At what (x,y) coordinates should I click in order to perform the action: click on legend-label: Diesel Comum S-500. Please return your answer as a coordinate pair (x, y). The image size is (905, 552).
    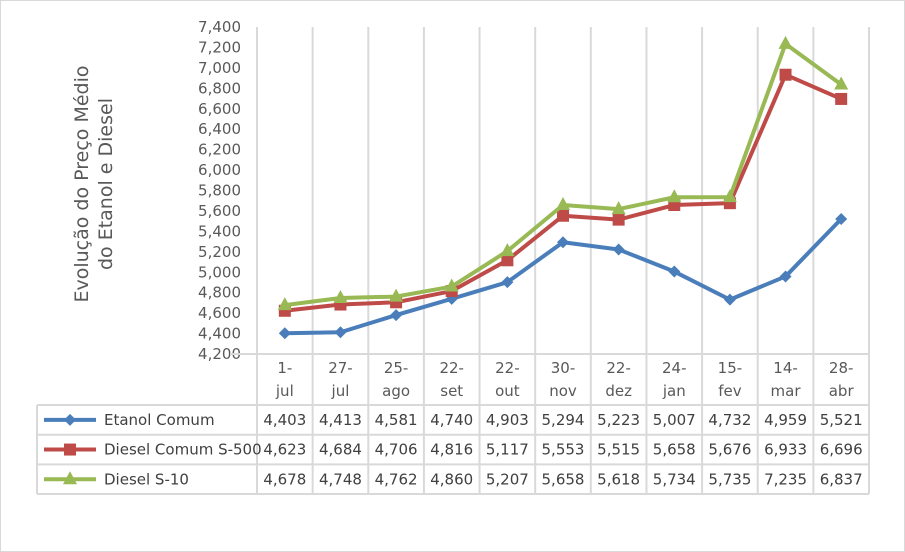
    Looking at the image, I should click on (183, 450).